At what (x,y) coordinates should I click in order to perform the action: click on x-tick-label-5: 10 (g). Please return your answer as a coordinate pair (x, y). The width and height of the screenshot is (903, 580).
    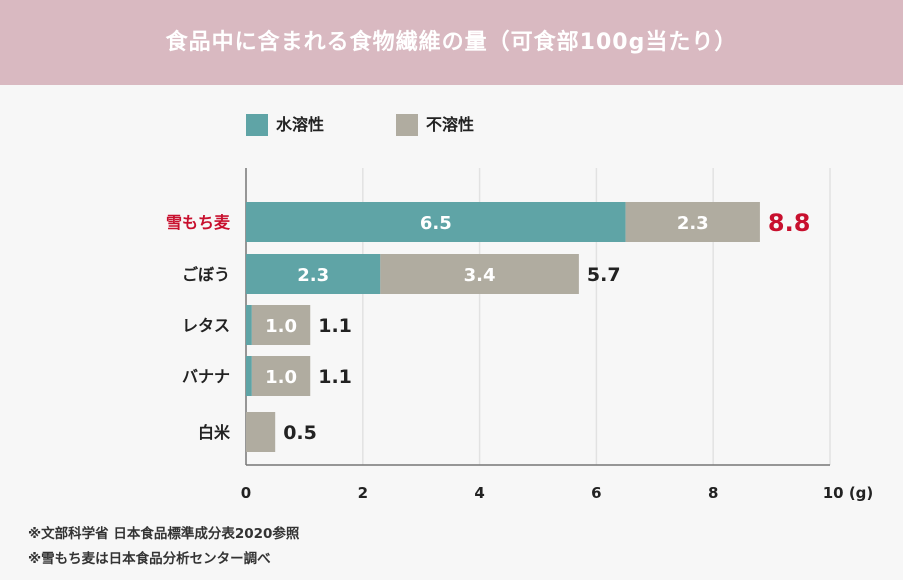
    Looking at the image, I should click on (848, 493).